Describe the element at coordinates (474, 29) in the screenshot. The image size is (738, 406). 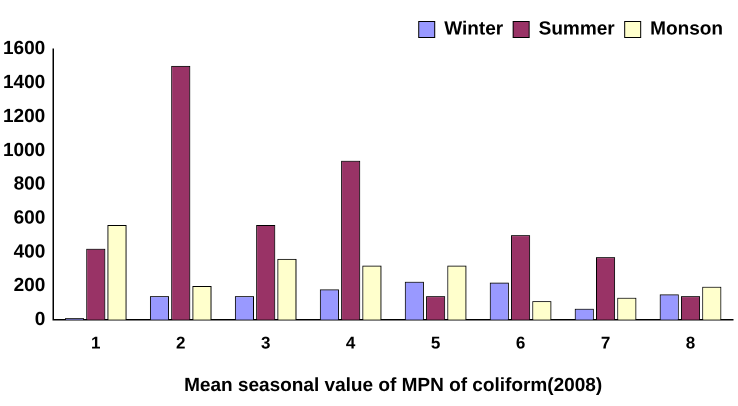
I see `legend-label: Winter` at that location.